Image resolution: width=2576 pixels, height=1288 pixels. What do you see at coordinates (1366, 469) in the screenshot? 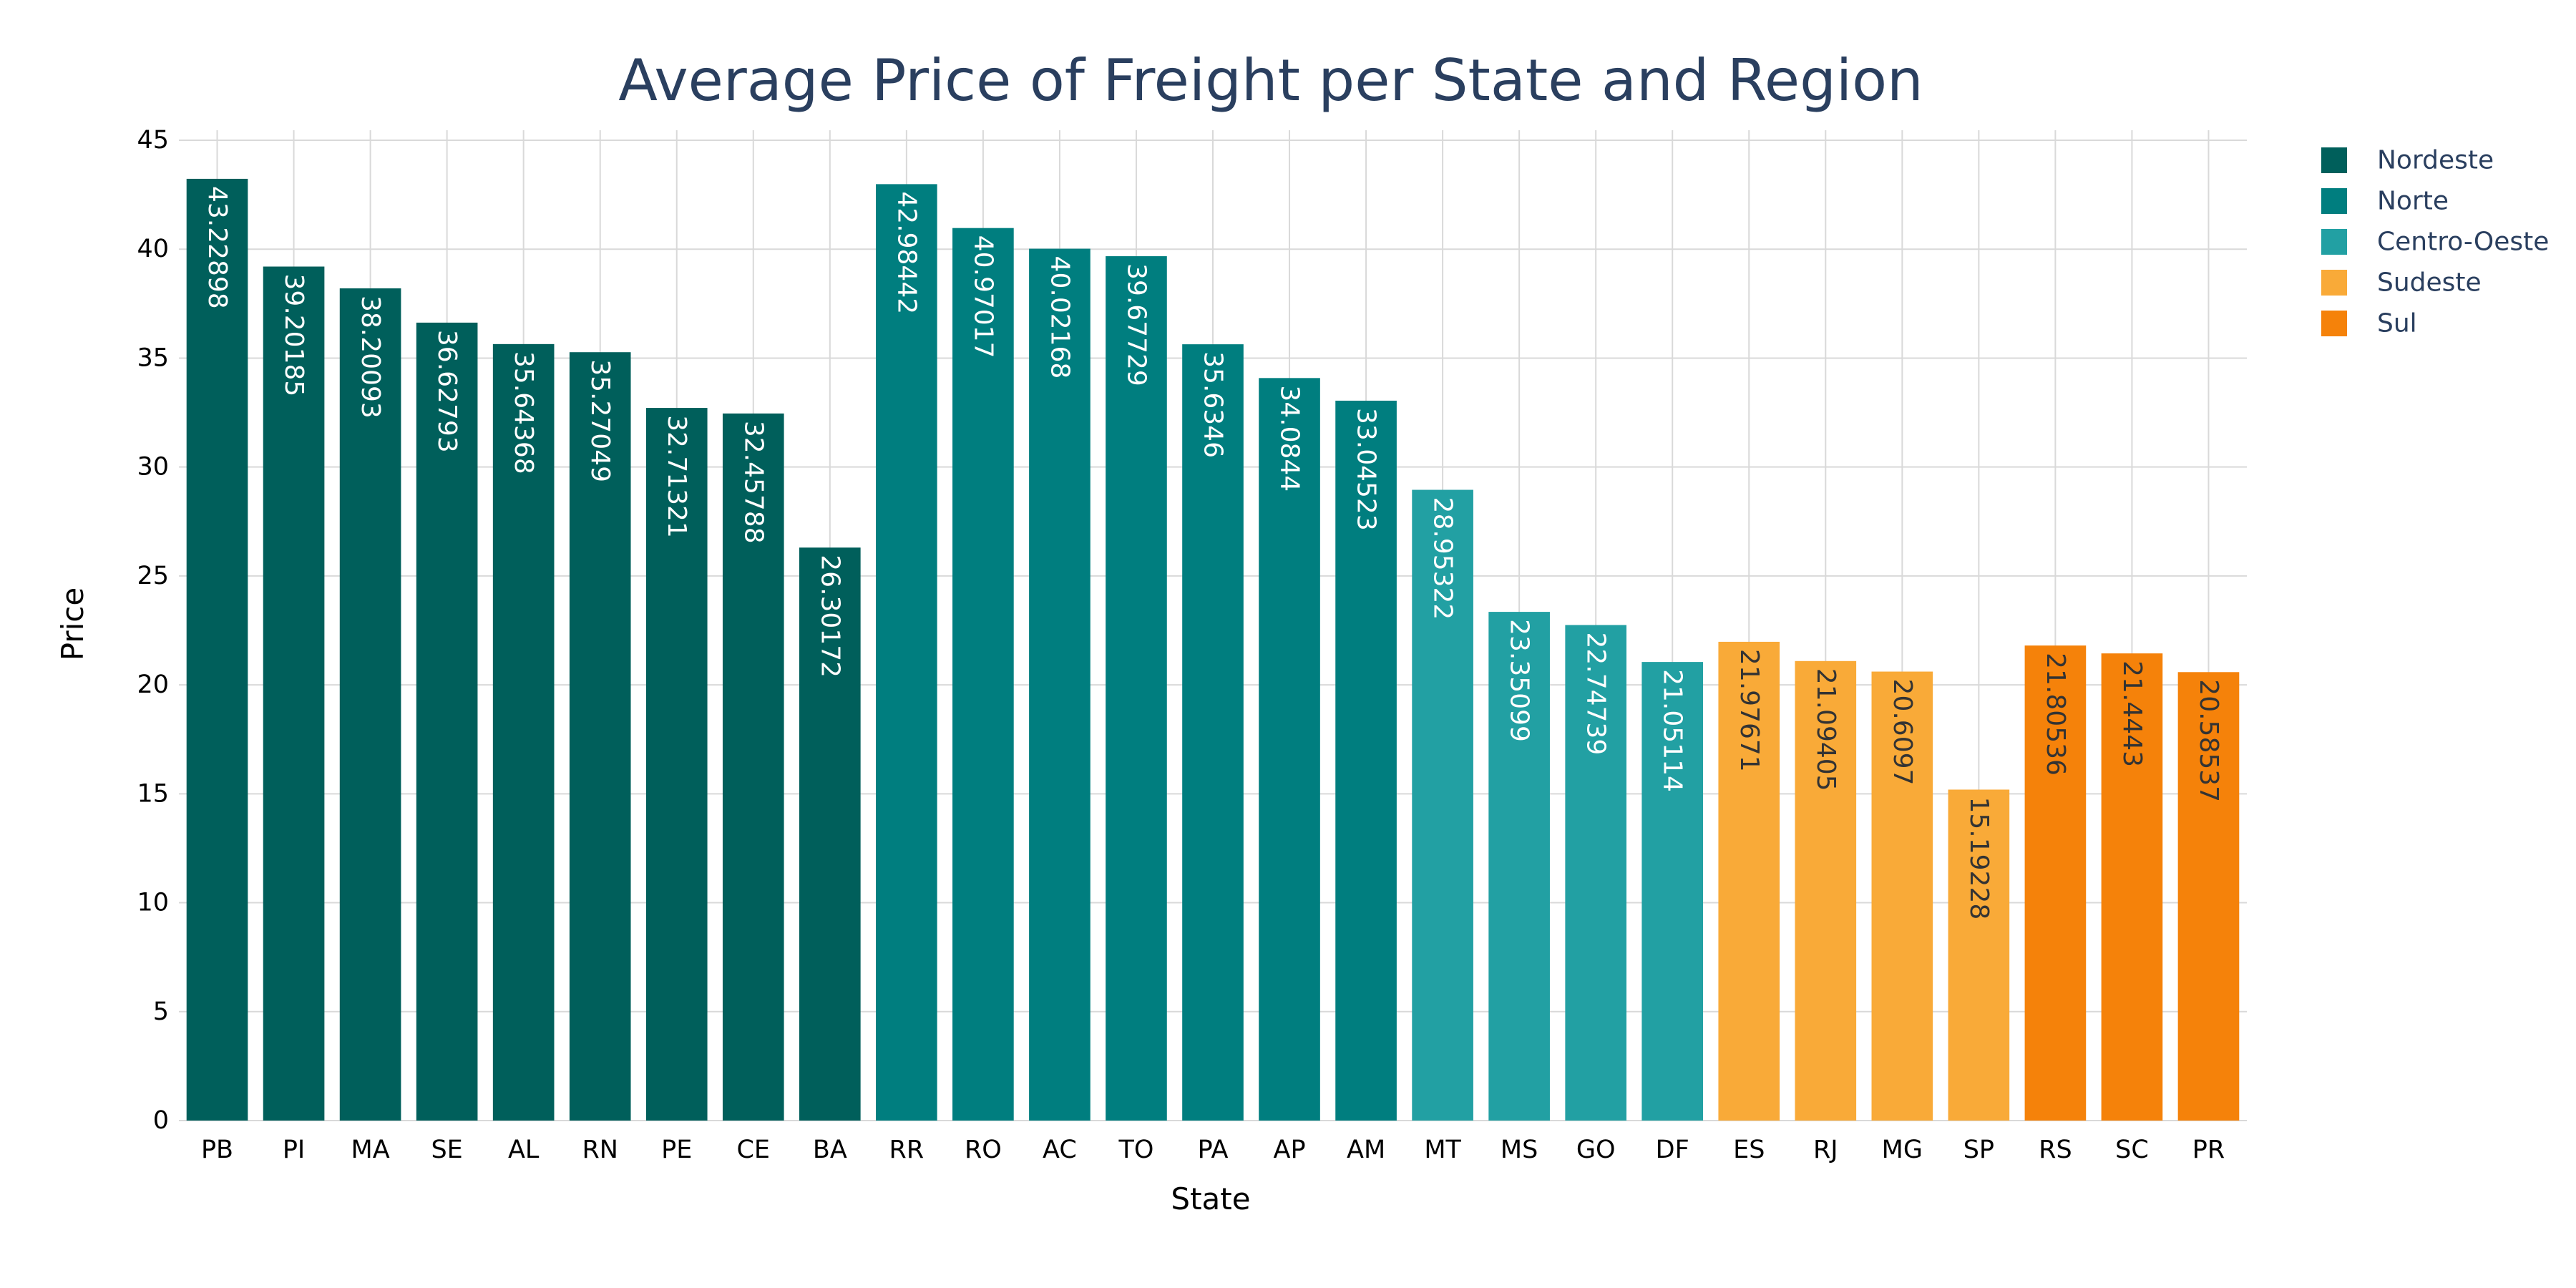
I see `data-label-am: 33.04523` at bounding box center [1366, 469].